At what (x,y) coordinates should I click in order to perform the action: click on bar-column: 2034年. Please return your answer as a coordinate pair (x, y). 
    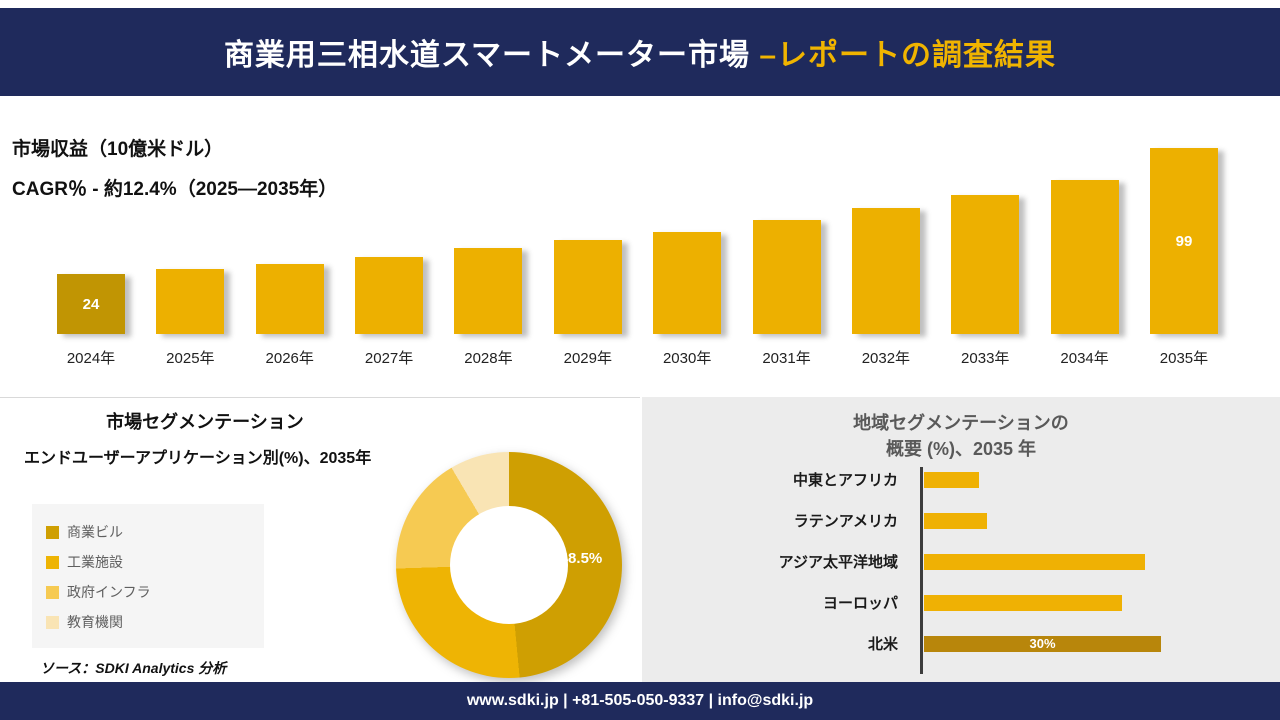
    Looking at the image, I should click on (1085, 274).